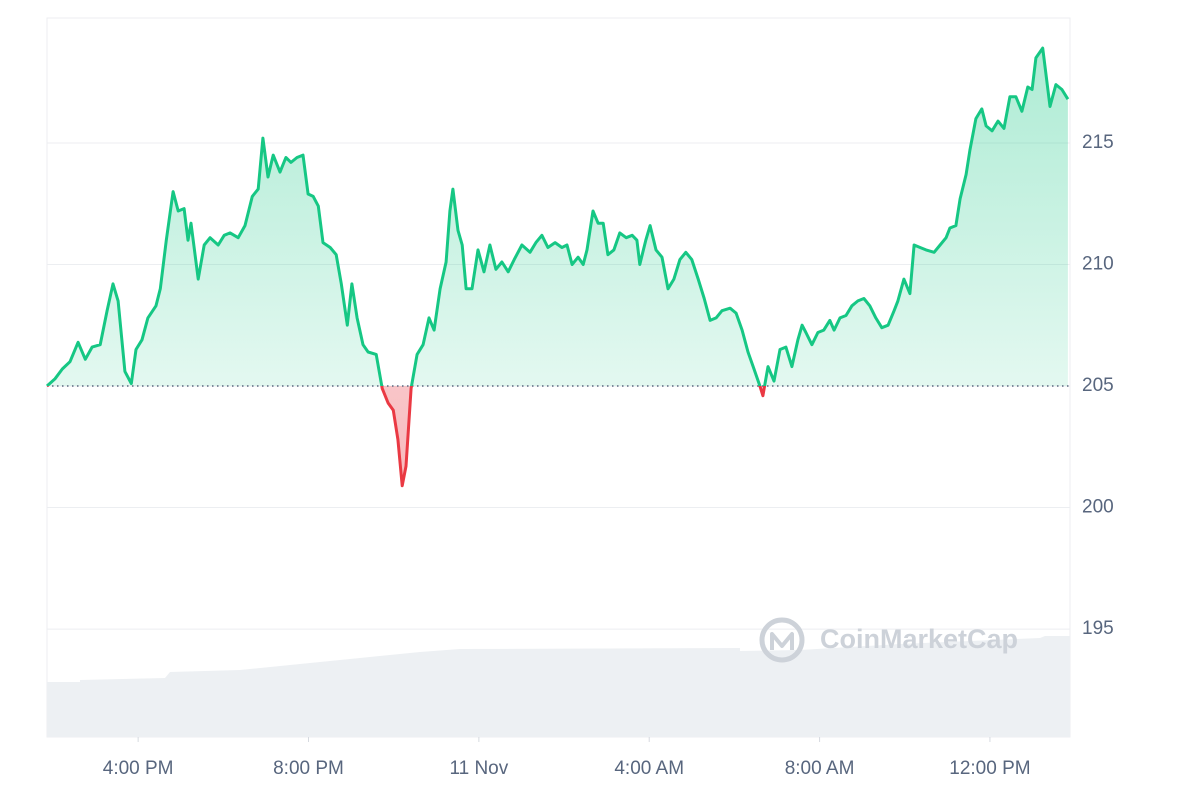  Describe the element at coordinates (138, 768) in the screenshot. I see `x-tick-label: 4:00 PM` at that location.